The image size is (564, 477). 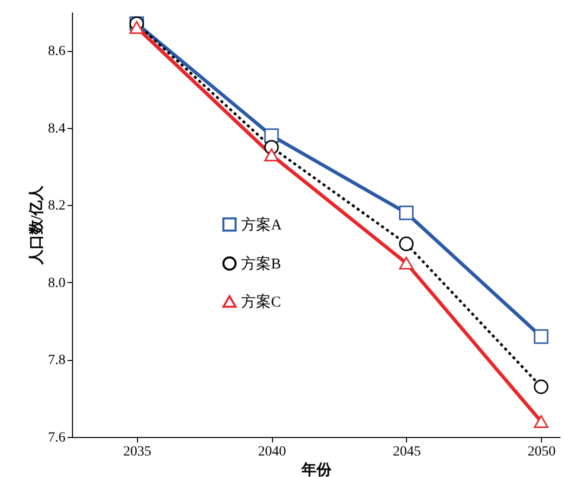 What do you see at coordinates (261, 264) in the screenshot?
I see `legend-label: 方案B` at bounding box center [261, 264].